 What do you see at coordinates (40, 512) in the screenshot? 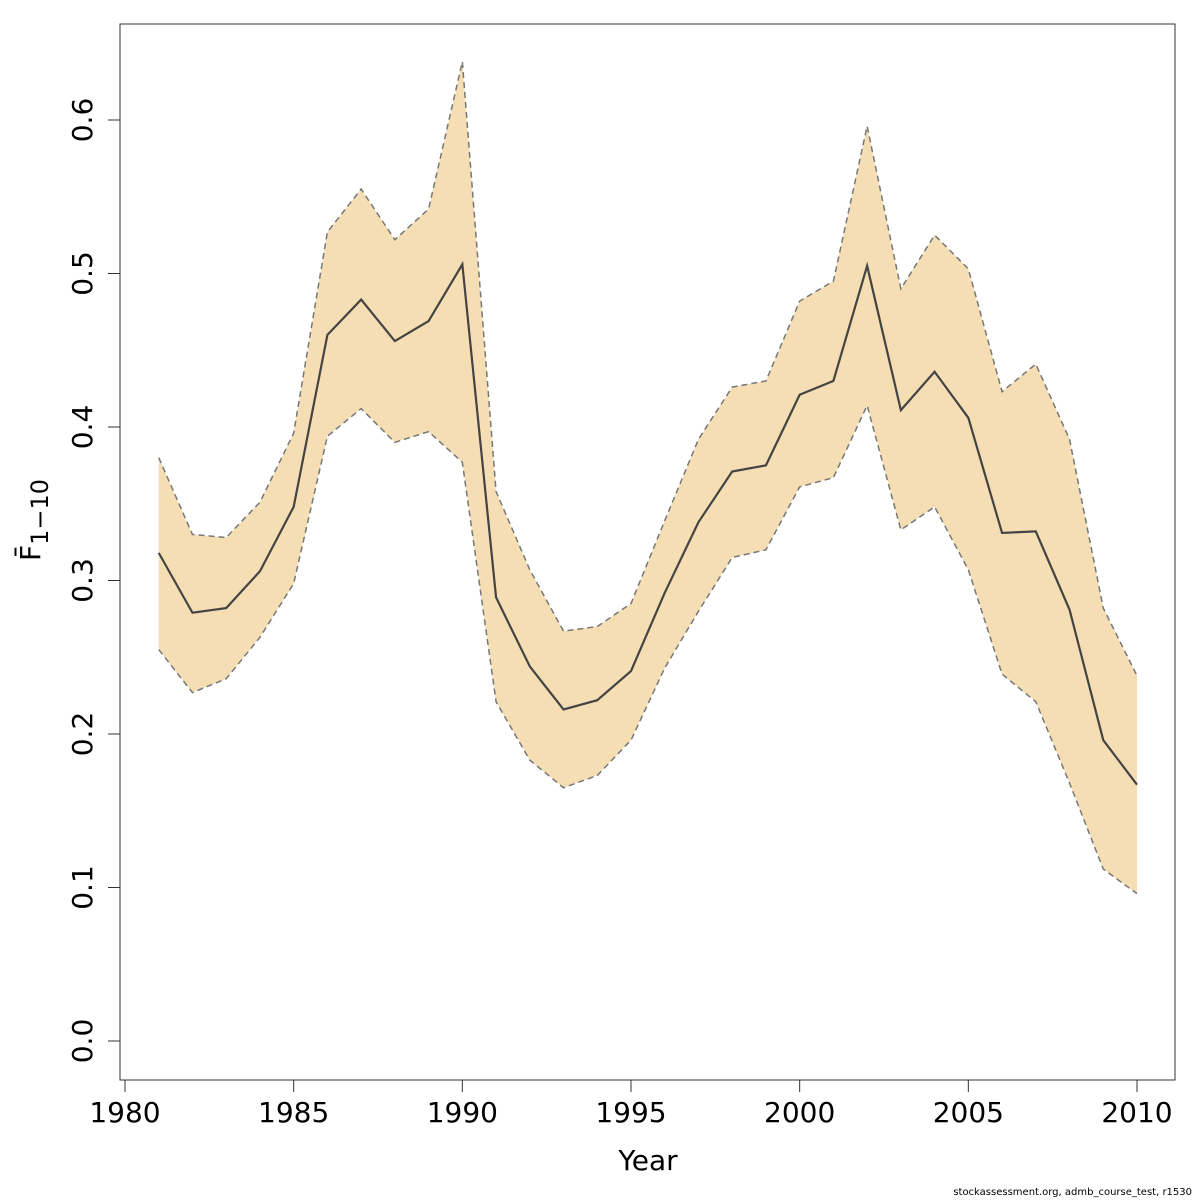
I see `y-axis-label-subscript: 1−10` at bounding box center [40, 512].